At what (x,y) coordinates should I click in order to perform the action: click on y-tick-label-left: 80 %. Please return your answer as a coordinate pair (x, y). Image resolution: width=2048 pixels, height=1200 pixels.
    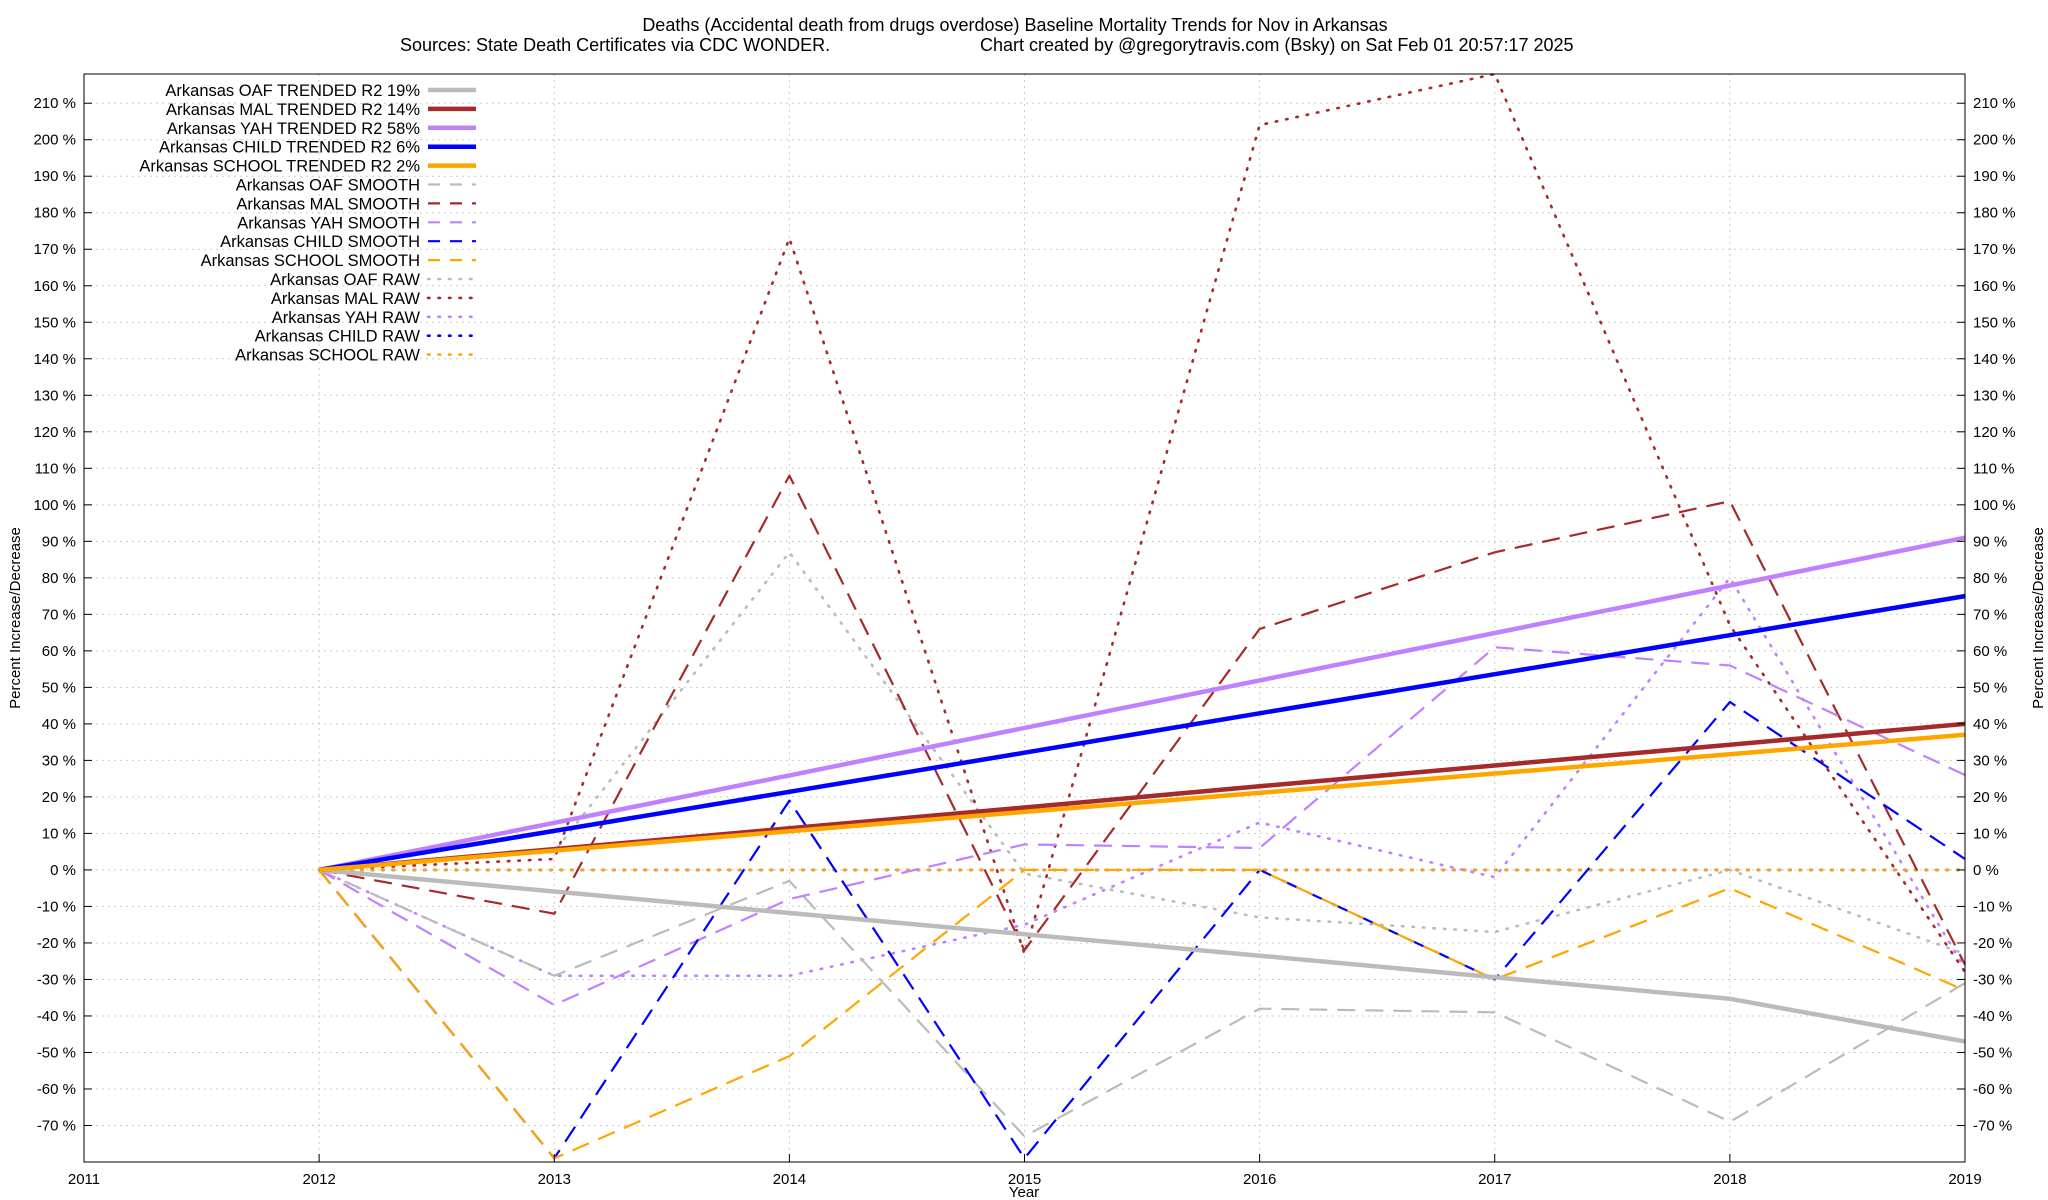
    Looking at the image, I should click on (59, 578).